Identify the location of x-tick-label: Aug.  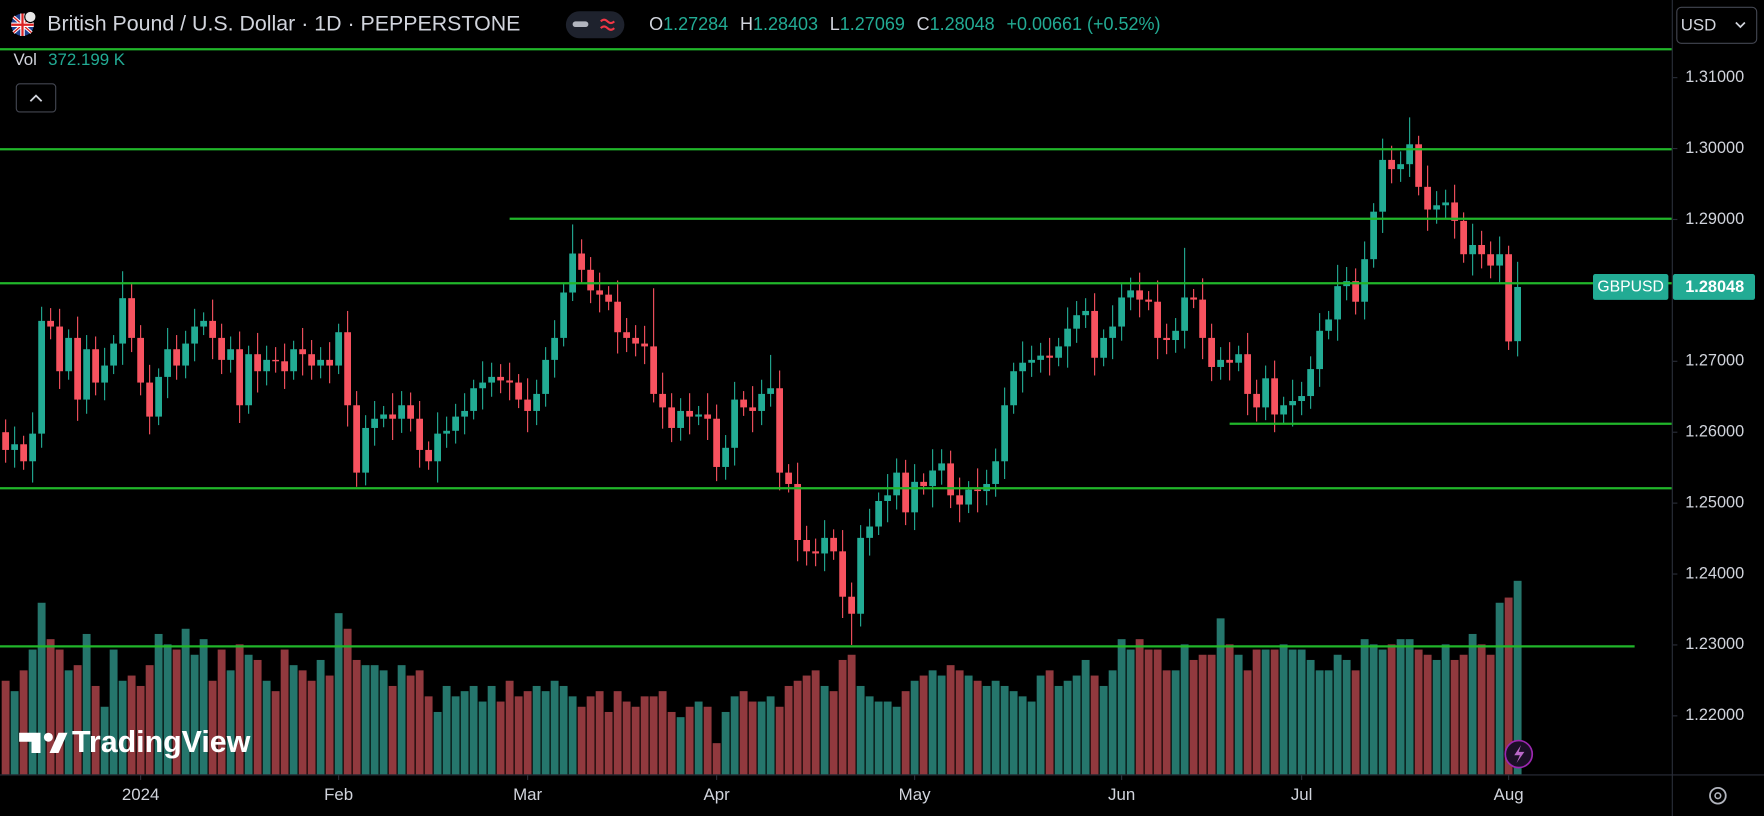
(1509, 794).